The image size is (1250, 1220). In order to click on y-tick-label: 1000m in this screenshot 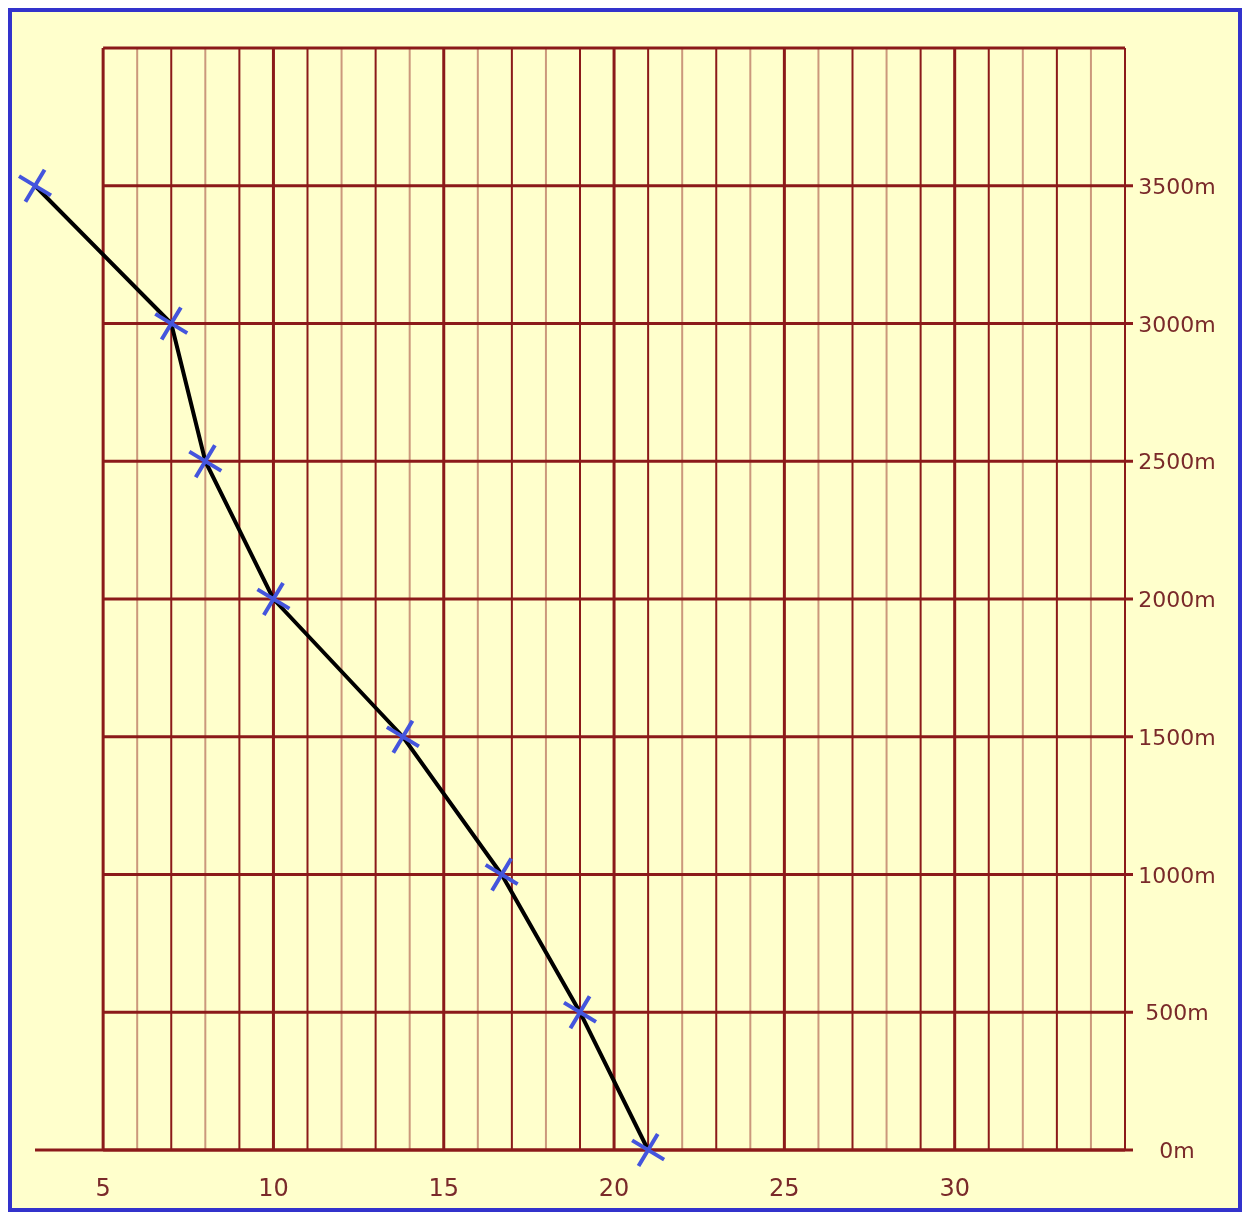, I will do `click(1177, 875)`.